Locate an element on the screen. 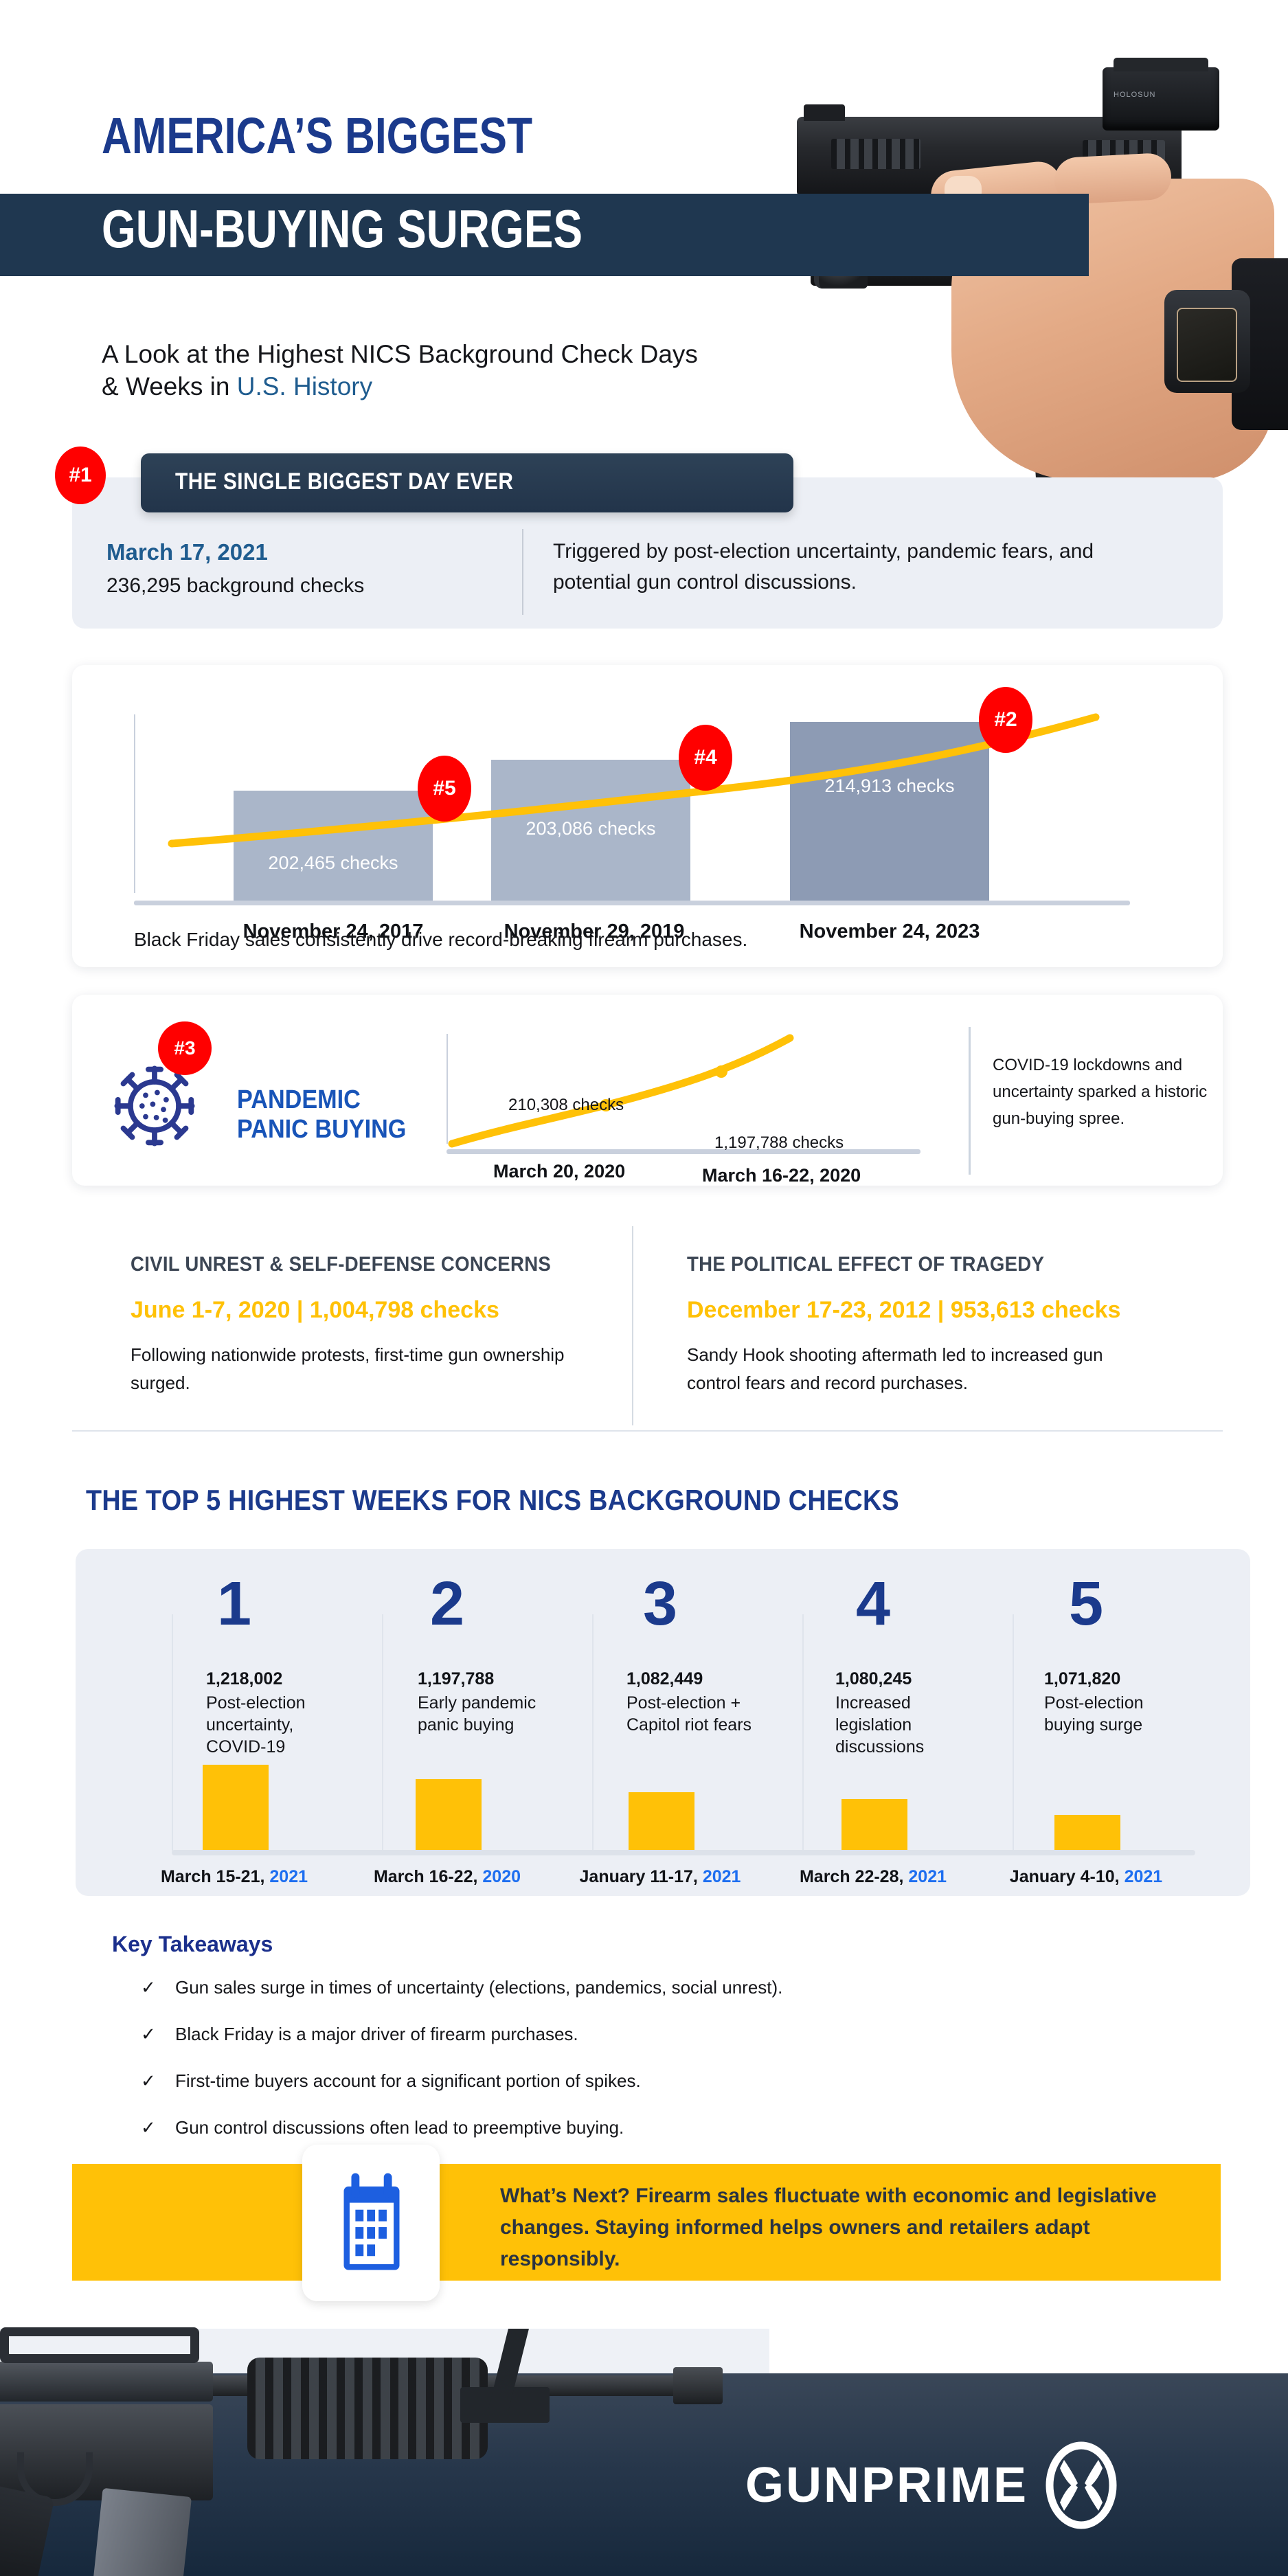  top5-annotation-3: Post-election + Capitol riot fears is located at coordinates (689, 1714).